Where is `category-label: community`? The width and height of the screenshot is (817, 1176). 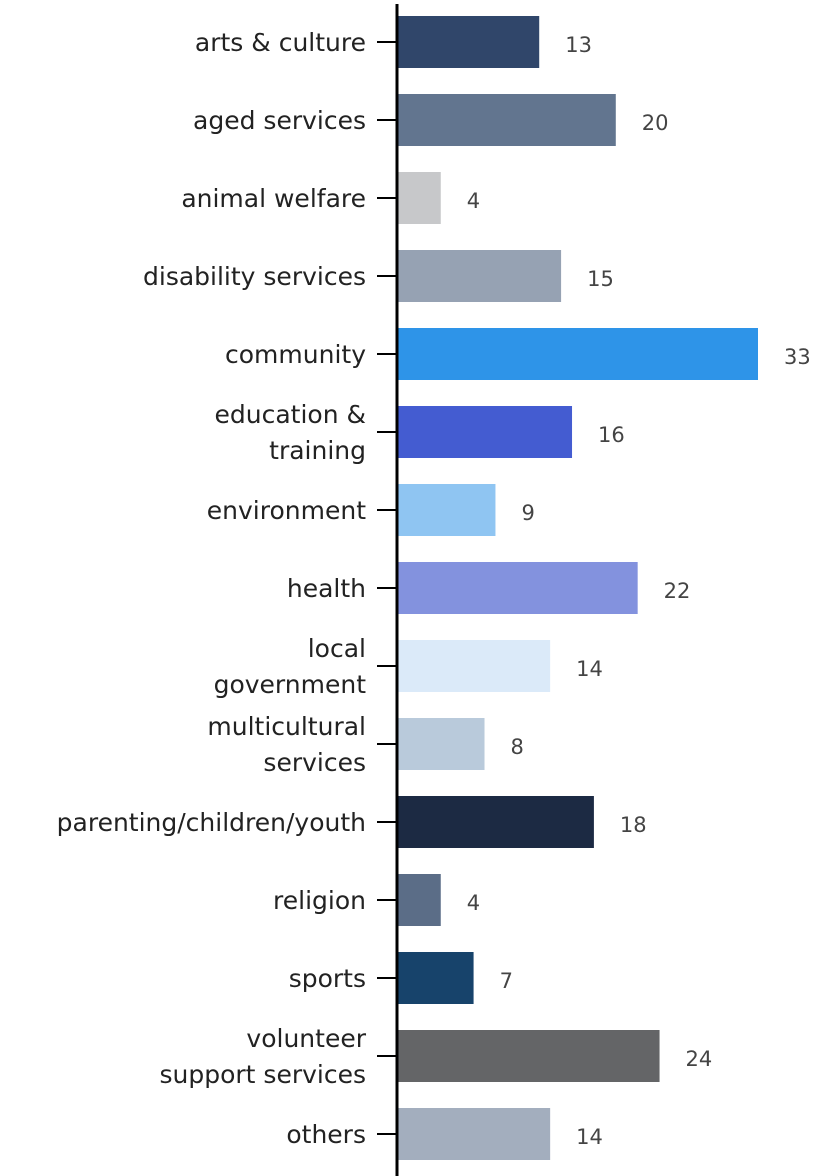 category-label: community is located at coordinates (295, 354).